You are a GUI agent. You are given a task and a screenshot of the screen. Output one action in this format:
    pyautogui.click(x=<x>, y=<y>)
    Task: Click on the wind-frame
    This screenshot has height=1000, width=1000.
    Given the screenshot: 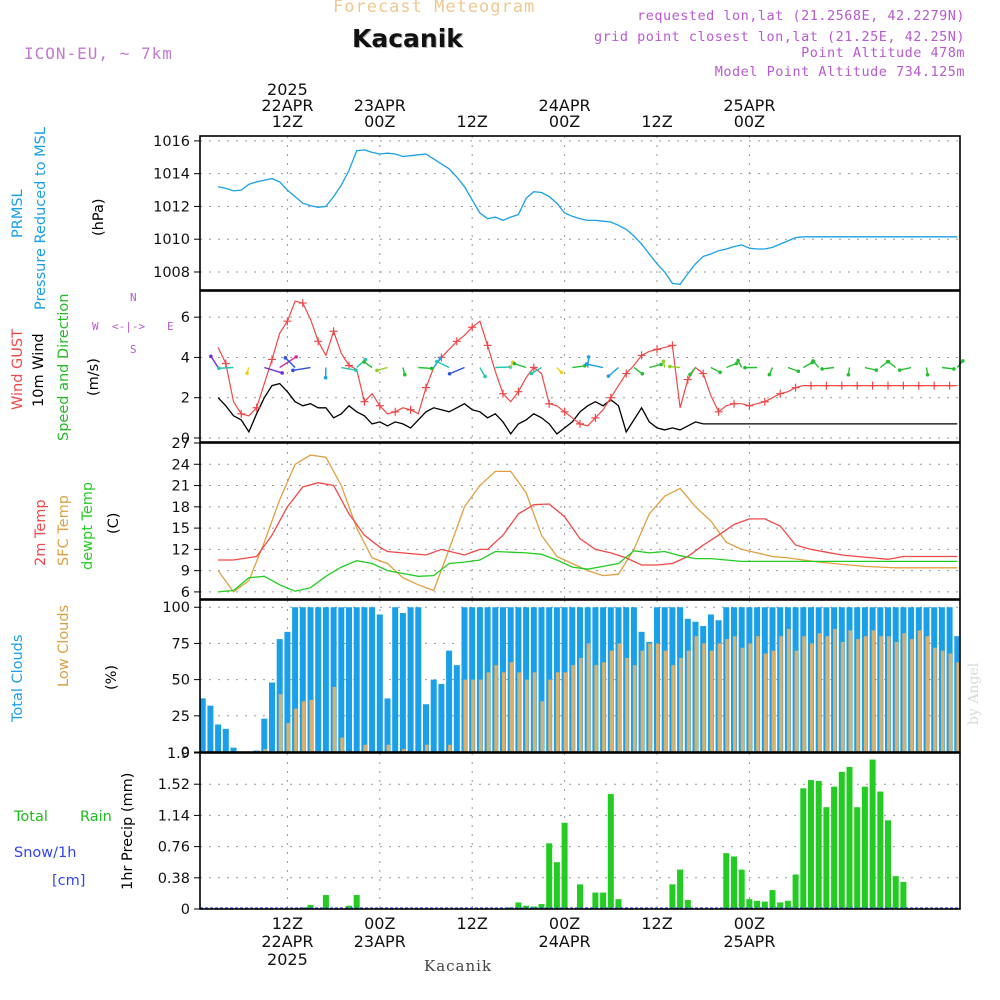 What is the action you would take?
    pyautogui.click(x=580, y=366)
    